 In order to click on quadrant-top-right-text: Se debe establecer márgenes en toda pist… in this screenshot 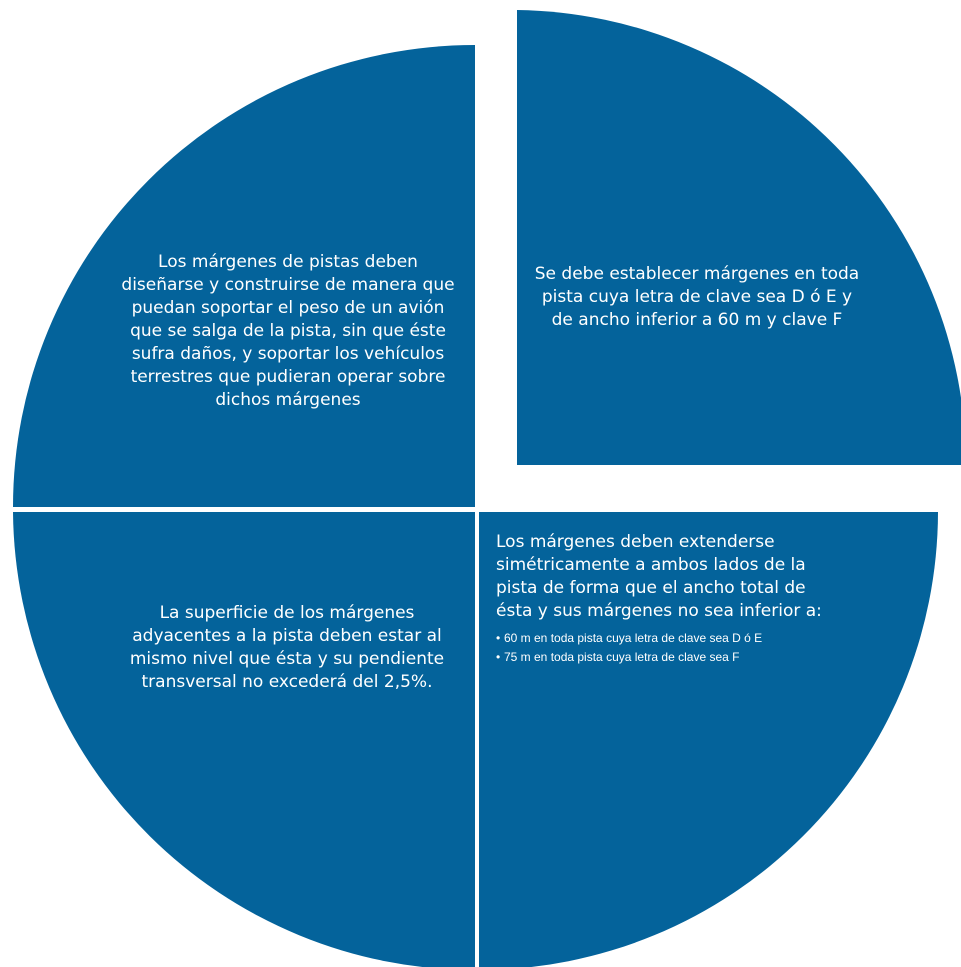, I will do `click(697, 297)`.